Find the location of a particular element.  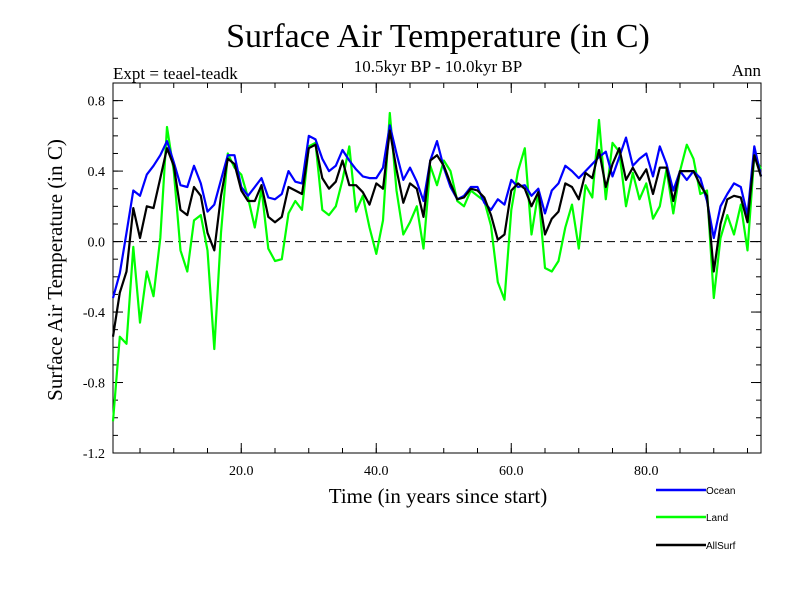

legend-label-allsurf: AllSurf is located at coordinates (721, 546).